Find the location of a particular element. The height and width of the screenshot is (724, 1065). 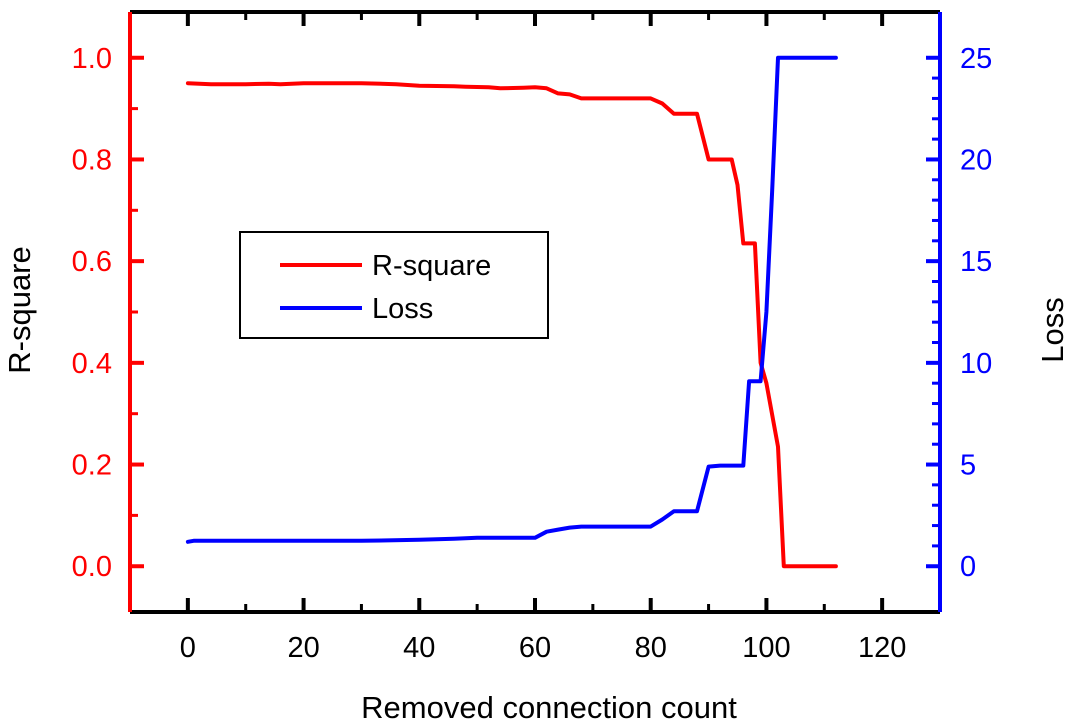

y-left-tick-label: 0.4 is located at coordinates (92, 364).